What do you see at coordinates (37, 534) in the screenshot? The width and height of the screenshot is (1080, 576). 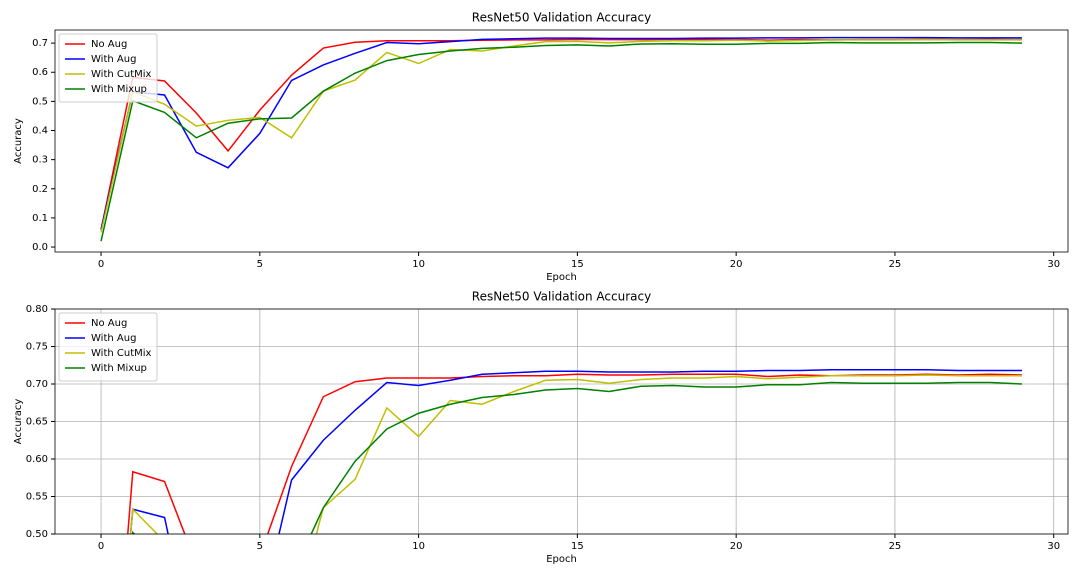 I see `y-tick-label: 0.50` at bounding box center [37, 534].